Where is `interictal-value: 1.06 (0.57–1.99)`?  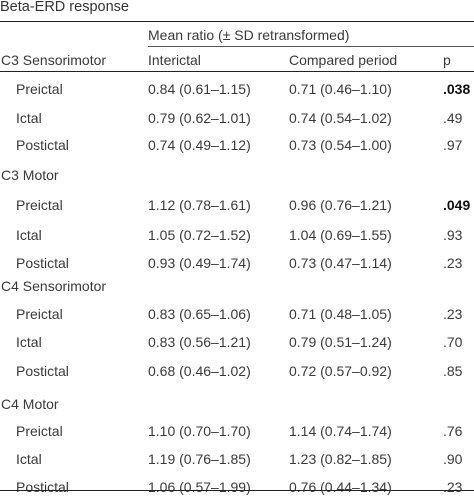 interictal-value: 1.06 (0.57–1.99) is located at coordinates (199, 487).